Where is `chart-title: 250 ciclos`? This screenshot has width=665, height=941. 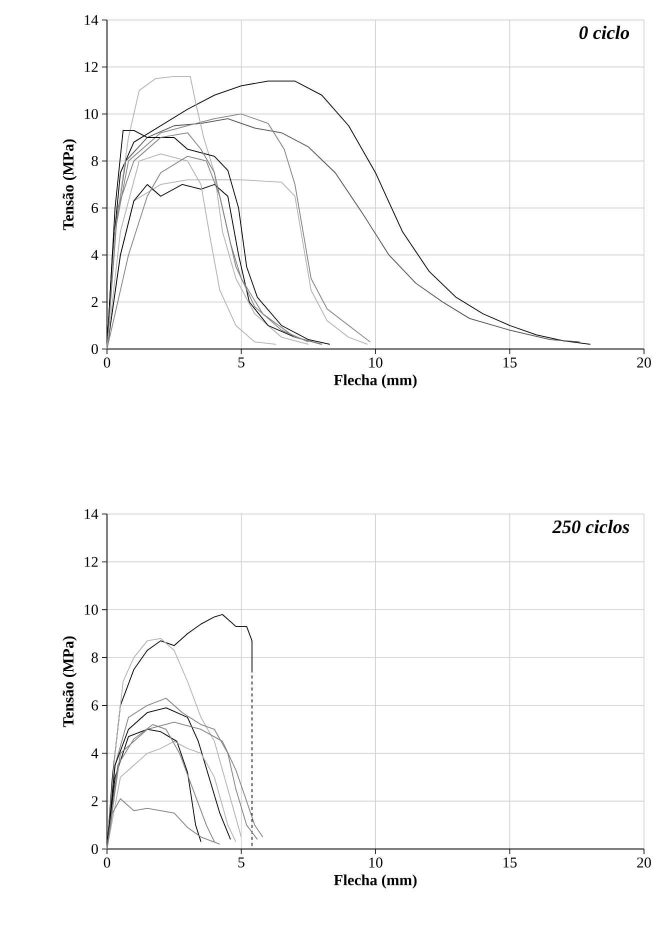
chart-title: 250 ciclos is located at coordinates (591, 527).